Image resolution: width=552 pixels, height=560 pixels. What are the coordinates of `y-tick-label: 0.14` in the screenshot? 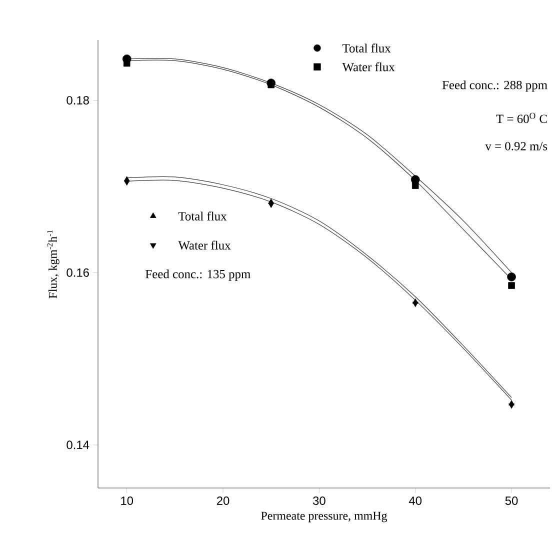 It's located at (78, 445).